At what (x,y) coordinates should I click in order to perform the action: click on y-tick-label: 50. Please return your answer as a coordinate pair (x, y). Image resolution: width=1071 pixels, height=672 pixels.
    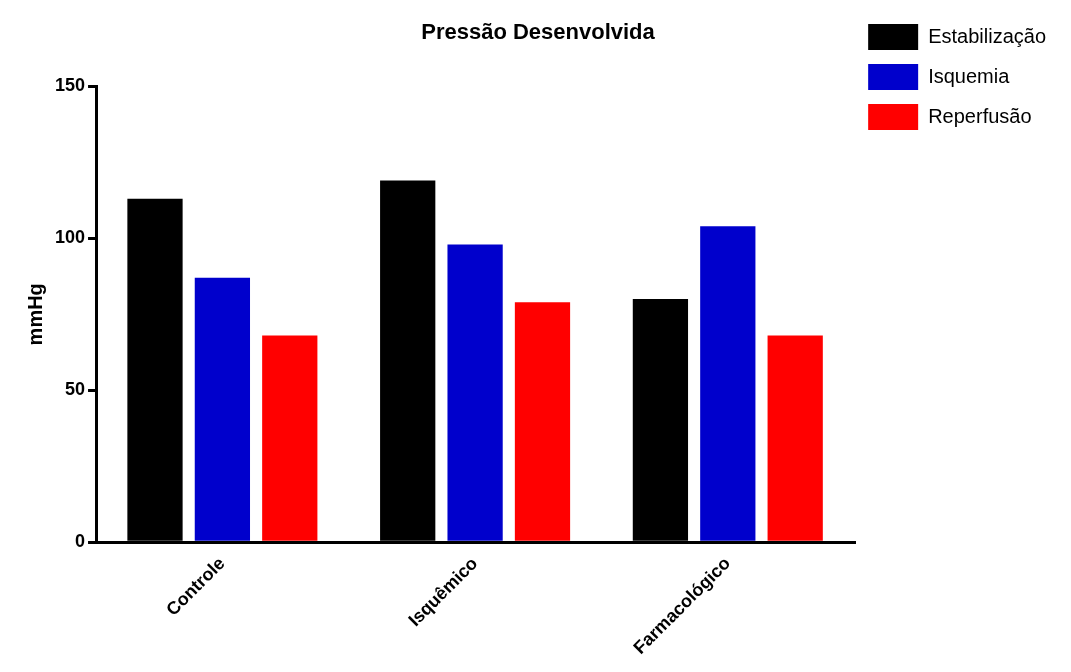
    Looking at the image, I should click on (75, 389).